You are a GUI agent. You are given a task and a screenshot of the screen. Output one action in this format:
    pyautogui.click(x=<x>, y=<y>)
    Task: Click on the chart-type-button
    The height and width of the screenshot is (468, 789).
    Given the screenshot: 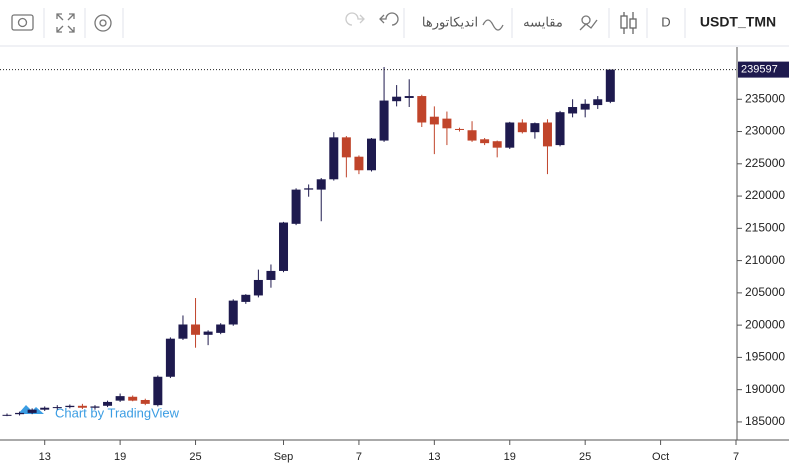 What is the action you would take?
    pyautogui.click(x=628, y=23)
    